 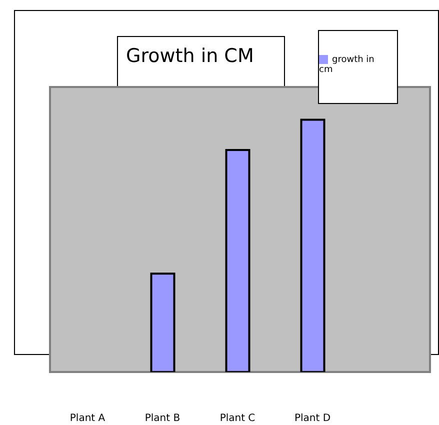 What do you see at coordinates (238, 418) in the screenshot?
I see `x-tick-label: Plant C` at bounding box center [238, 418].